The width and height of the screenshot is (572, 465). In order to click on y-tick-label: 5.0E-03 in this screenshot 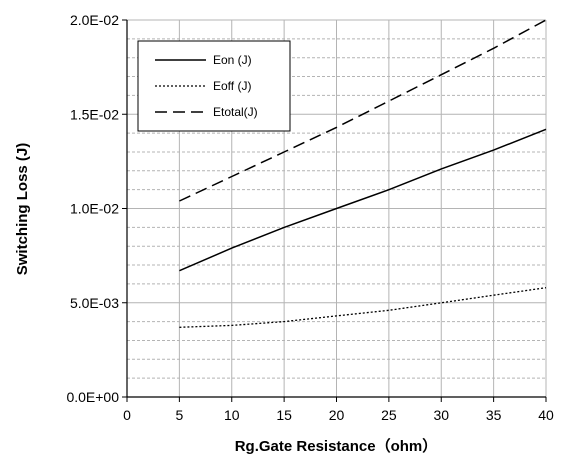, I will do `click(94, 303)`.